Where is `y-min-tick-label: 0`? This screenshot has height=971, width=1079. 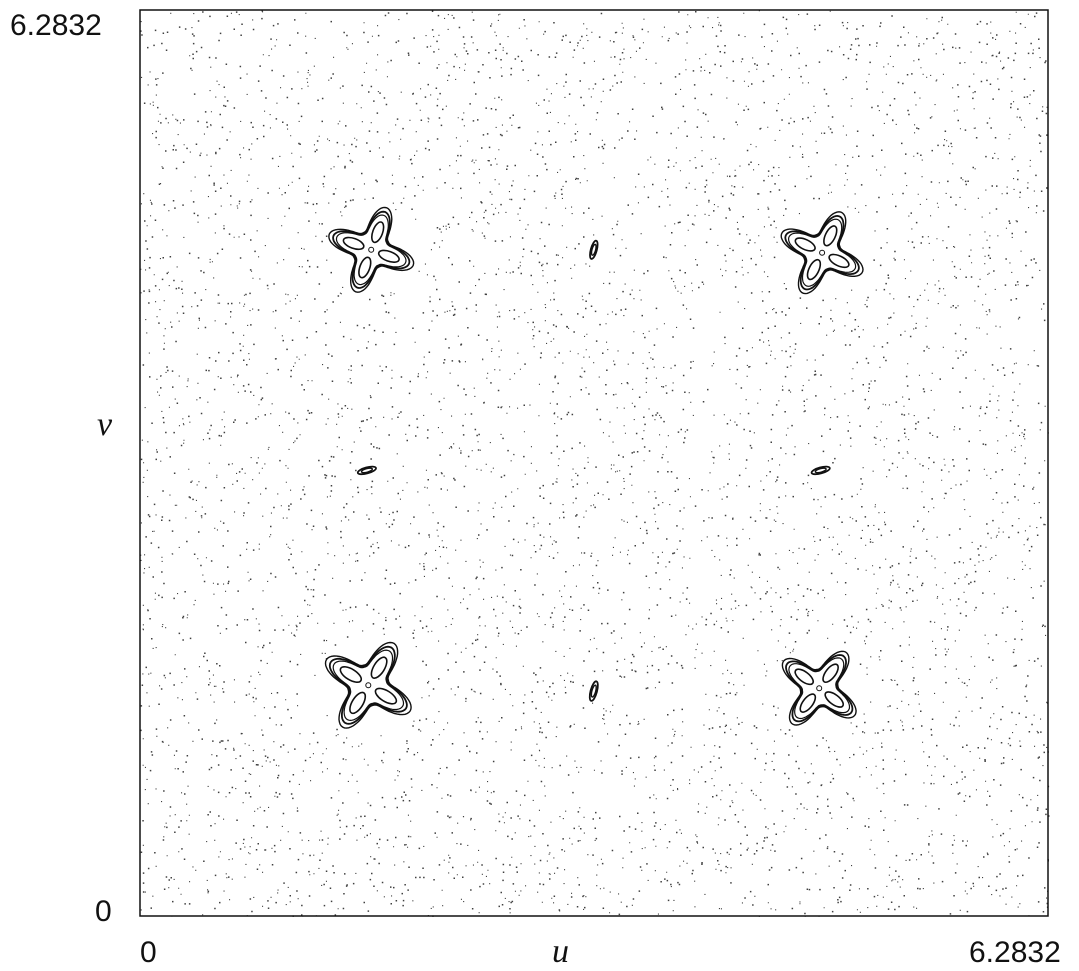 y-min-tick-label: 0 is located at coordinates (103, 911).